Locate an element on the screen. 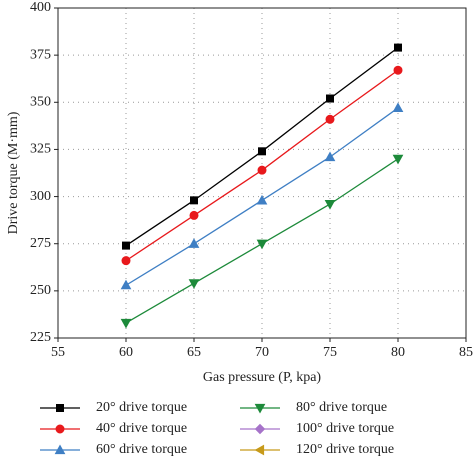 The height and width of the screenshot is (460, 474). x-axis-label: Gas pressure (P, kpa) is located at coordinates (262, 377).